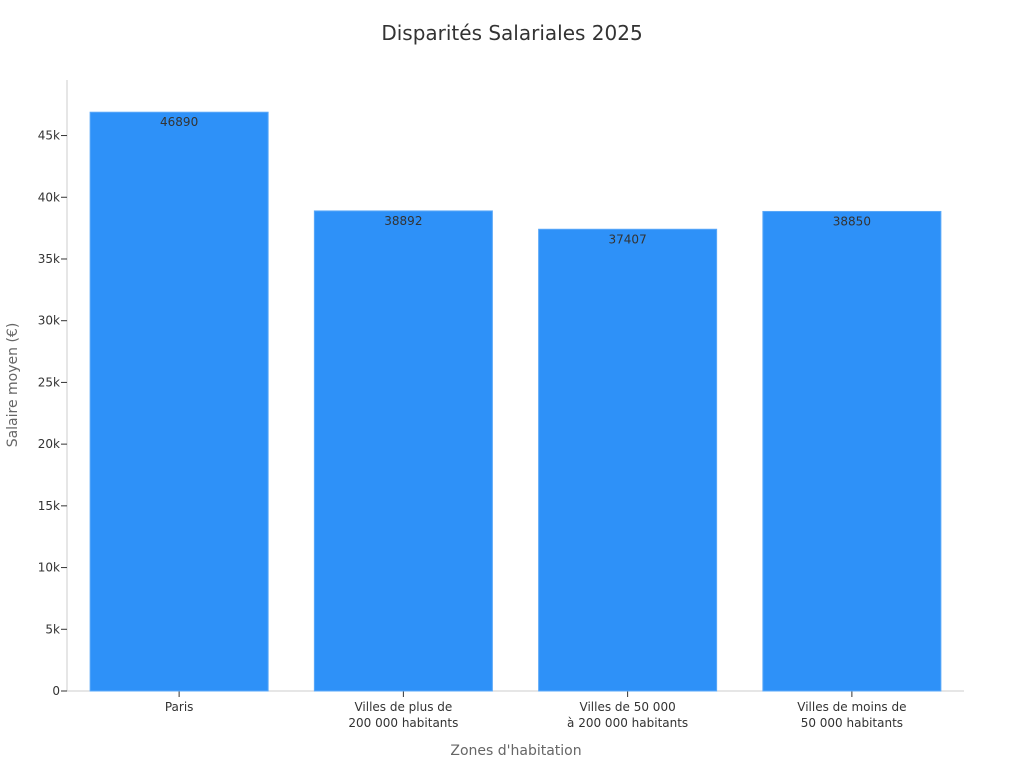 This screenshot has width=1024, height=768. What do you see at coordinates (627, 715) in the screenshot?
I see `x-tick-label: Villes de 50 000 à 200 000 habitants` at bounding box center [627, 715].